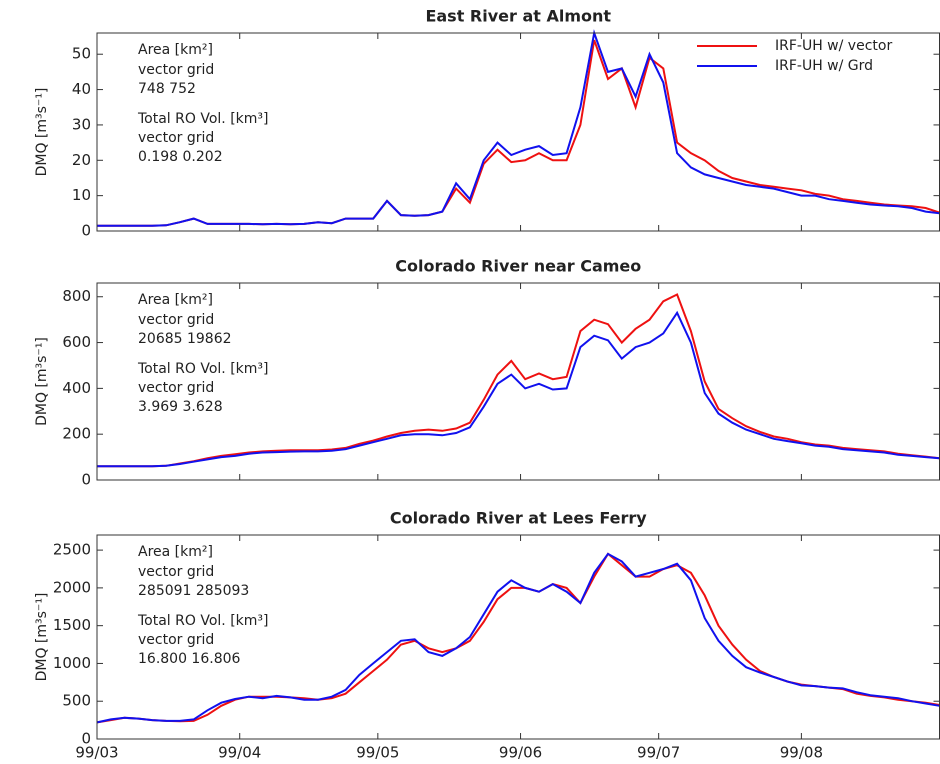 Image resolution: width=940 pixels, height=764 pixels. Describe the element at coordinates (180, 407) in the screenshot. I see `annotation: 3.969 3.628` at that location.